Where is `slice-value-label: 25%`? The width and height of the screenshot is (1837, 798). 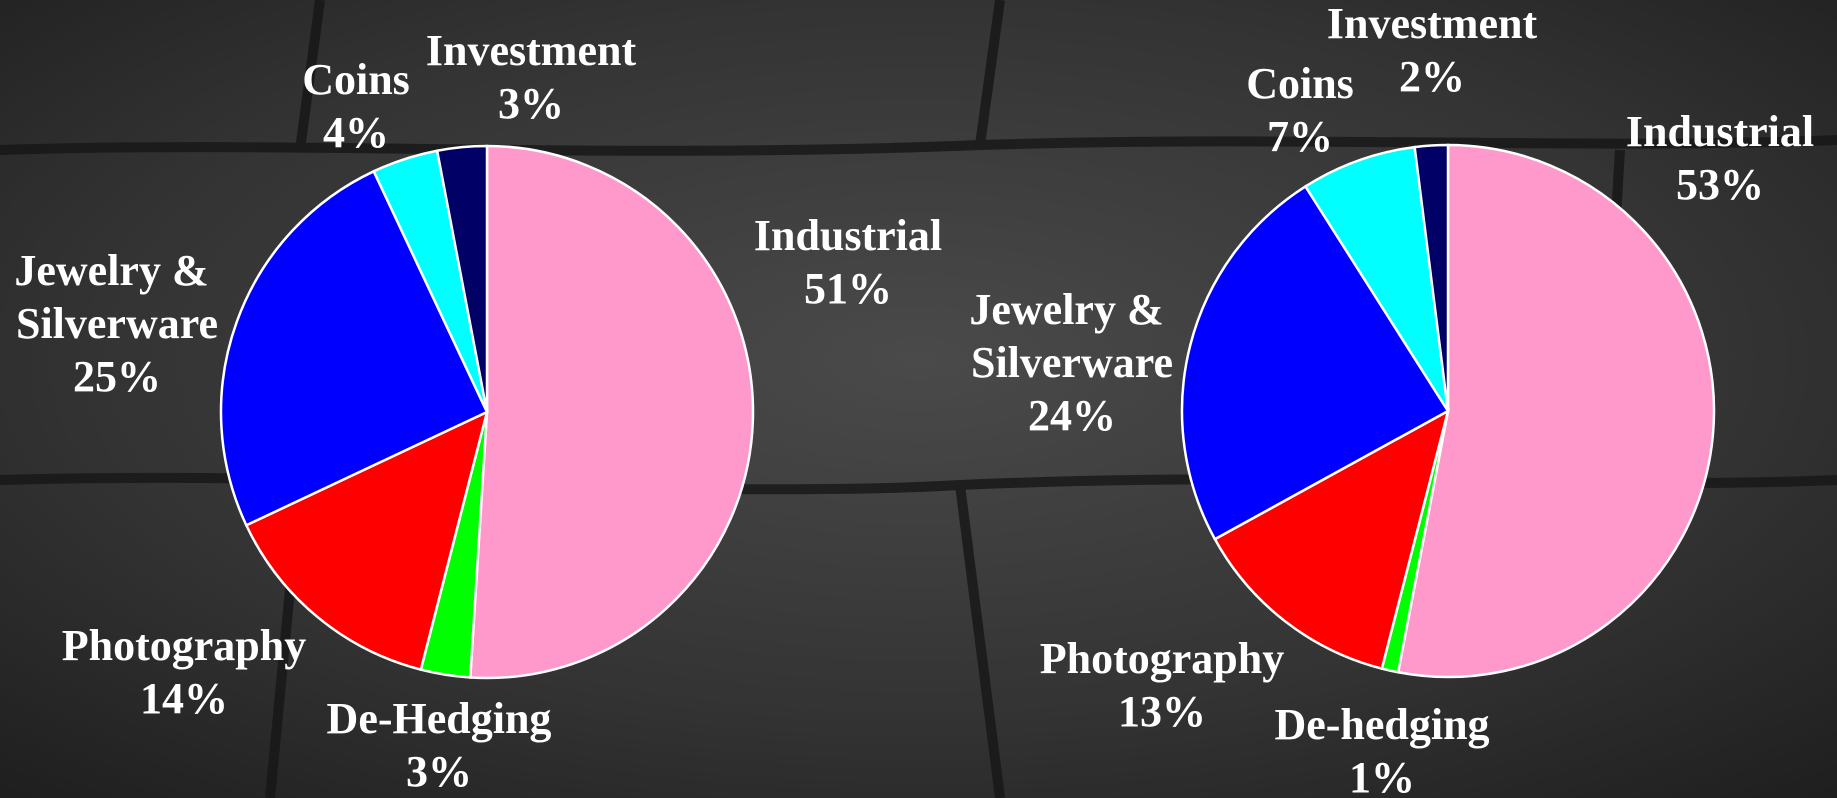 slice-value-label: 25% is located at coordinates (117, 376).